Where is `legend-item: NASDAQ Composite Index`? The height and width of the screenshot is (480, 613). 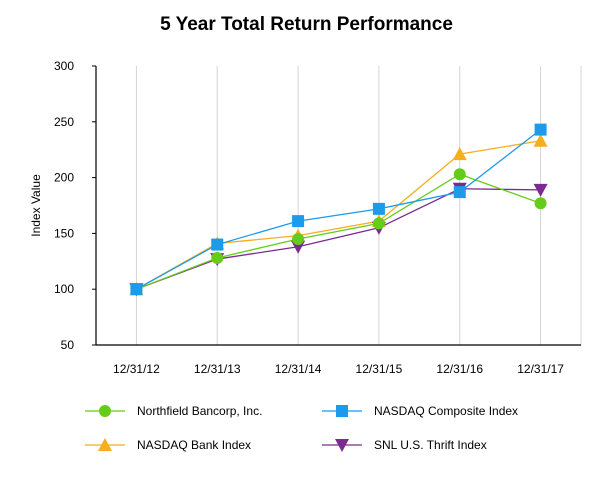
legend-item: NASDAQ Composite Index is located at coordinates (420, 411).